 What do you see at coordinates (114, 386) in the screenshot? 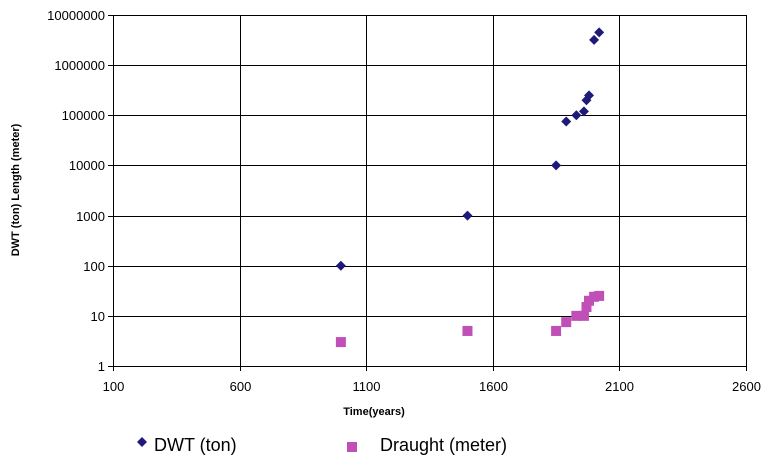
I see `x-tick-label: 100` at bounding box center [114, 386].